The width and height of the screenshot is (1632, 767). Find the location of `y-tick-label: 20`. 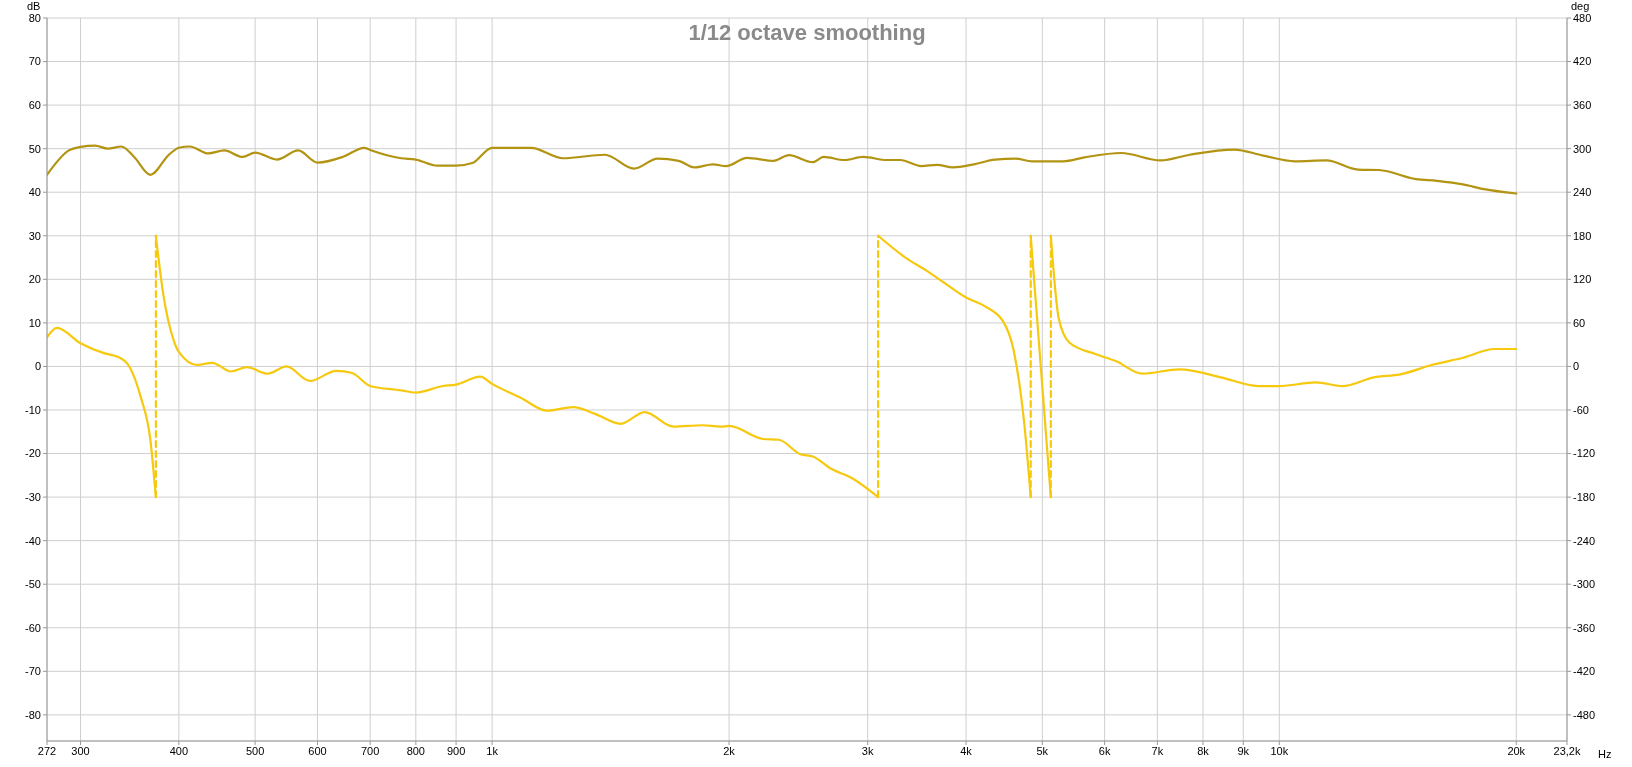

y-tick-label: 20 is located at coordinates (34, 279).